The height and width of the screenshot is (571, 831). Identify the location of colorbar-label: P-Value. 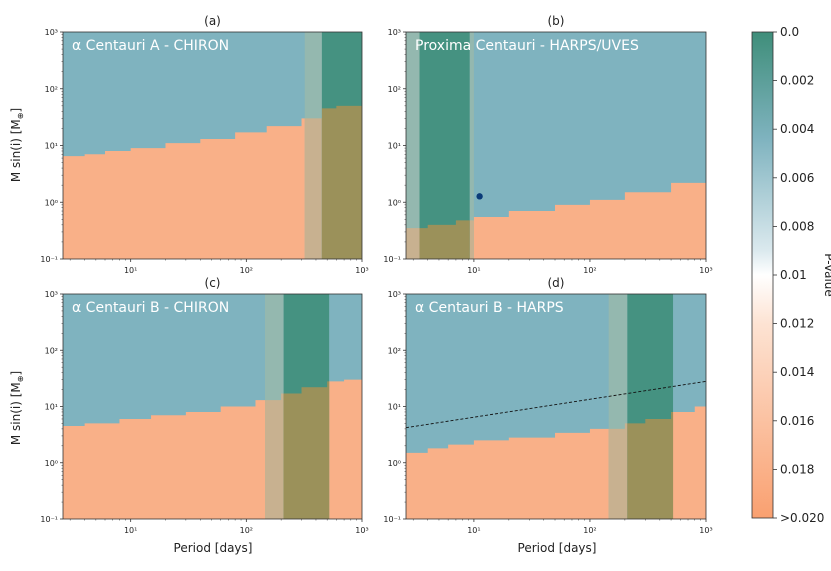
(826, 275).